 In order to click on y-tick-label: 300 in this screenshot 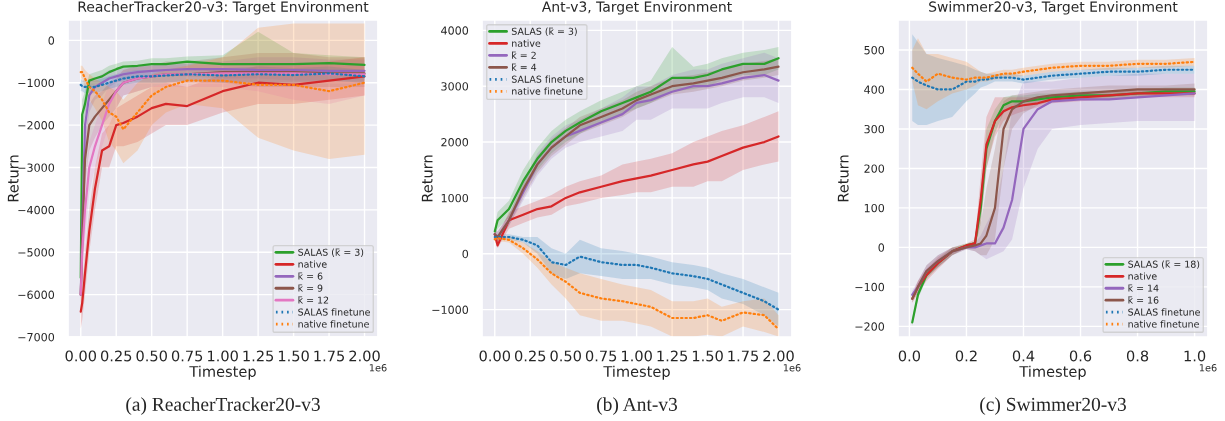, I will do `click(874, 129)`.